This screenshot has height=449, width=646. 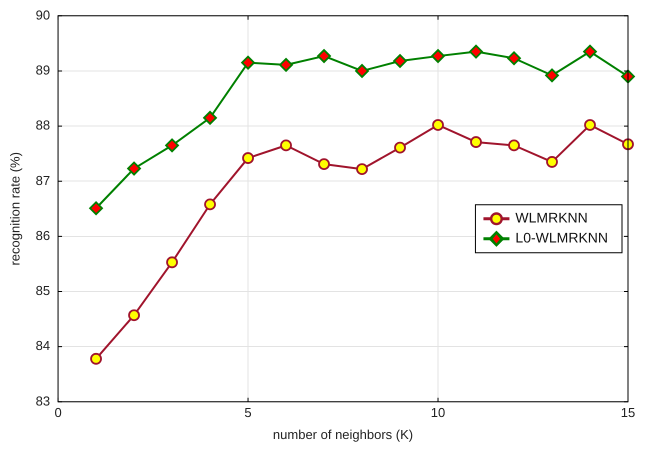 What do you see at coordinates (43, 346) in the screenshot?
I see `y-tick-label: 84` at bounding box center [43, 346].